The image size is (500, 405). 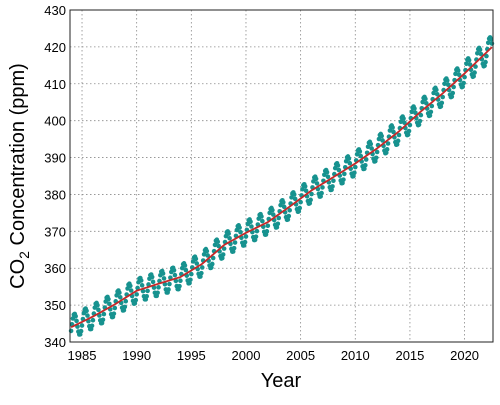 What do you see at coordinates (55, 158) in the screenshot?
I see `y-tick-label: 390` at bounding box center [55, 158].